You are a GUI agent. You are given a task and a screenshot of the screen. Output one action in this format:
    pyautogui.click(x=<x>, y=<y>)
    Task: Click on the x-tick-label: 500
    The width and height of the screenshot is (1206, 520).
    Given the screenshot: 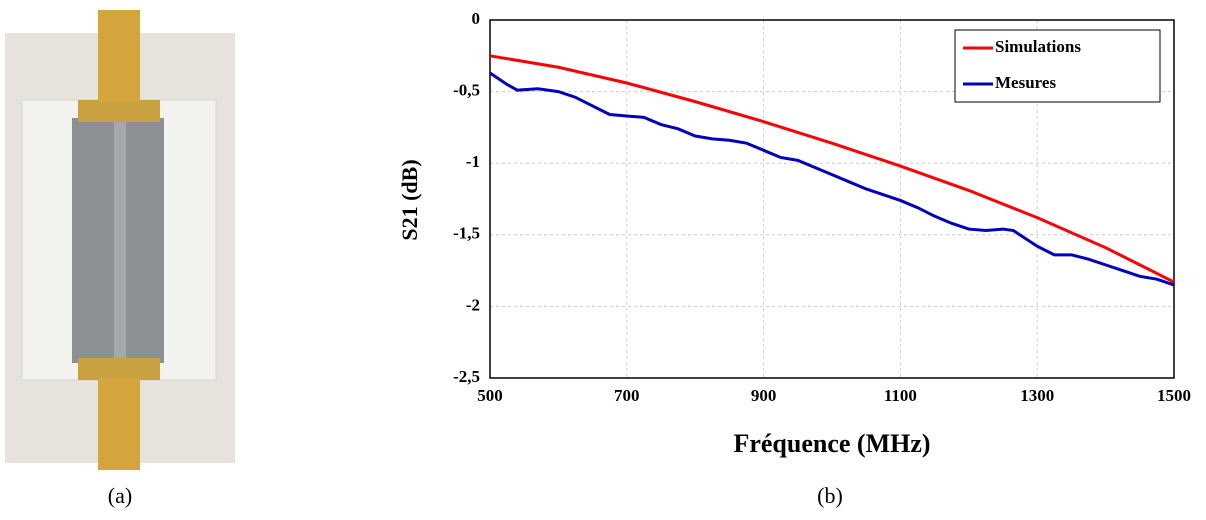 What is the action you would take?
    pyautogui.click(x=490, y=395)
    